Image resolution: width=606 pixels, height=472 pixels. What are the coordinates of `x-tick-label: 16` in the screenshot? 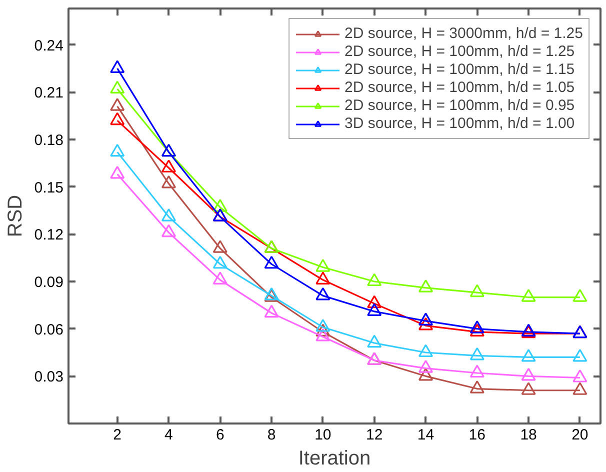 It's located at (477, 435).